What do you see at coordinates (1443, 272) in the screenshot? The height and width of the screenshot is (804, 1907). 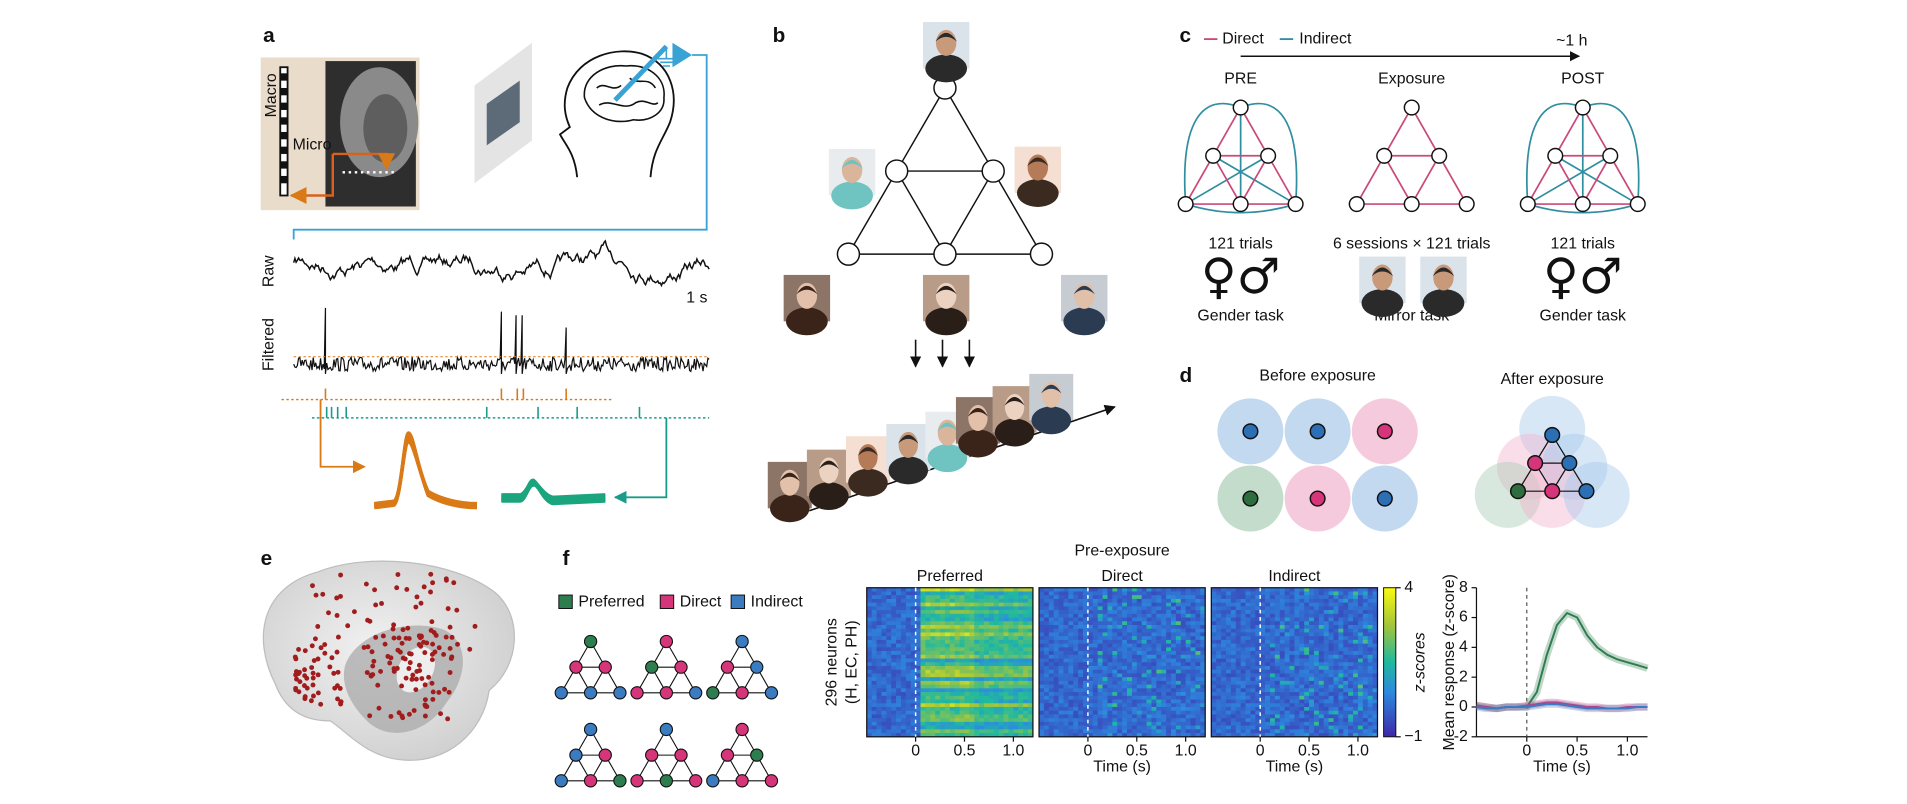 I see `face-hair` at bounding box center [1443, 272].